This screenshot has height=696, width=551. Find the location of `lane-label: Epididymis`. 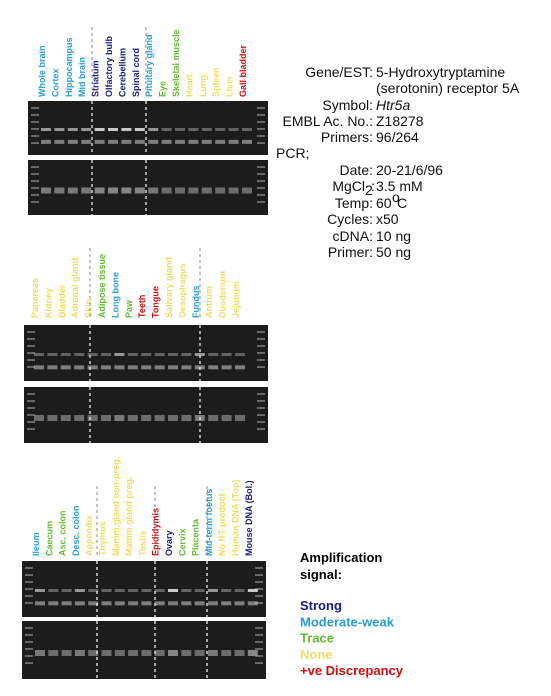

lane-label: Epididymis is located at coordinates (156, 532).